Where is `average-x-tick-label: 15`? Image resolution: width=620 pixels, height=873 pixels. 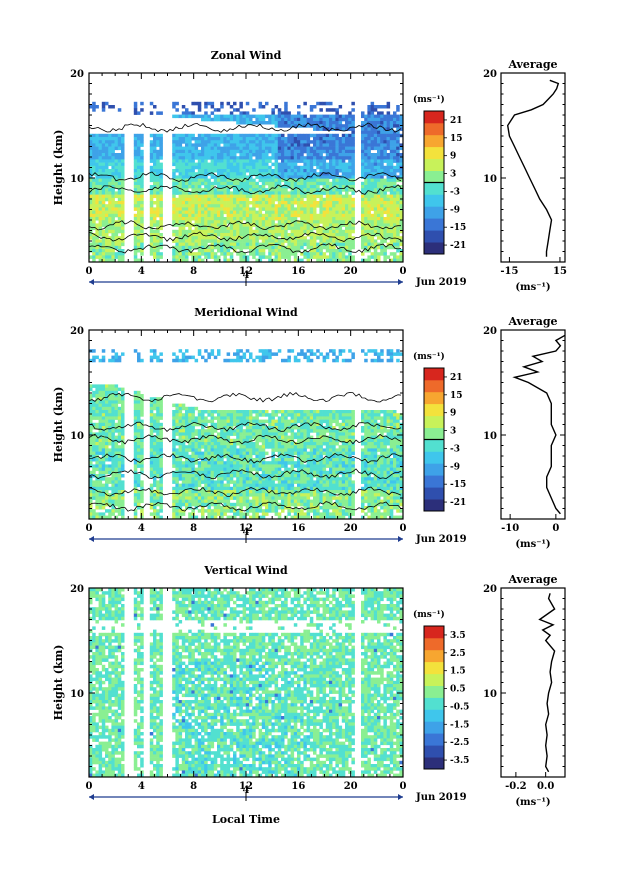 average-x-tick-label: 15 is located at coordinates (560, 271).